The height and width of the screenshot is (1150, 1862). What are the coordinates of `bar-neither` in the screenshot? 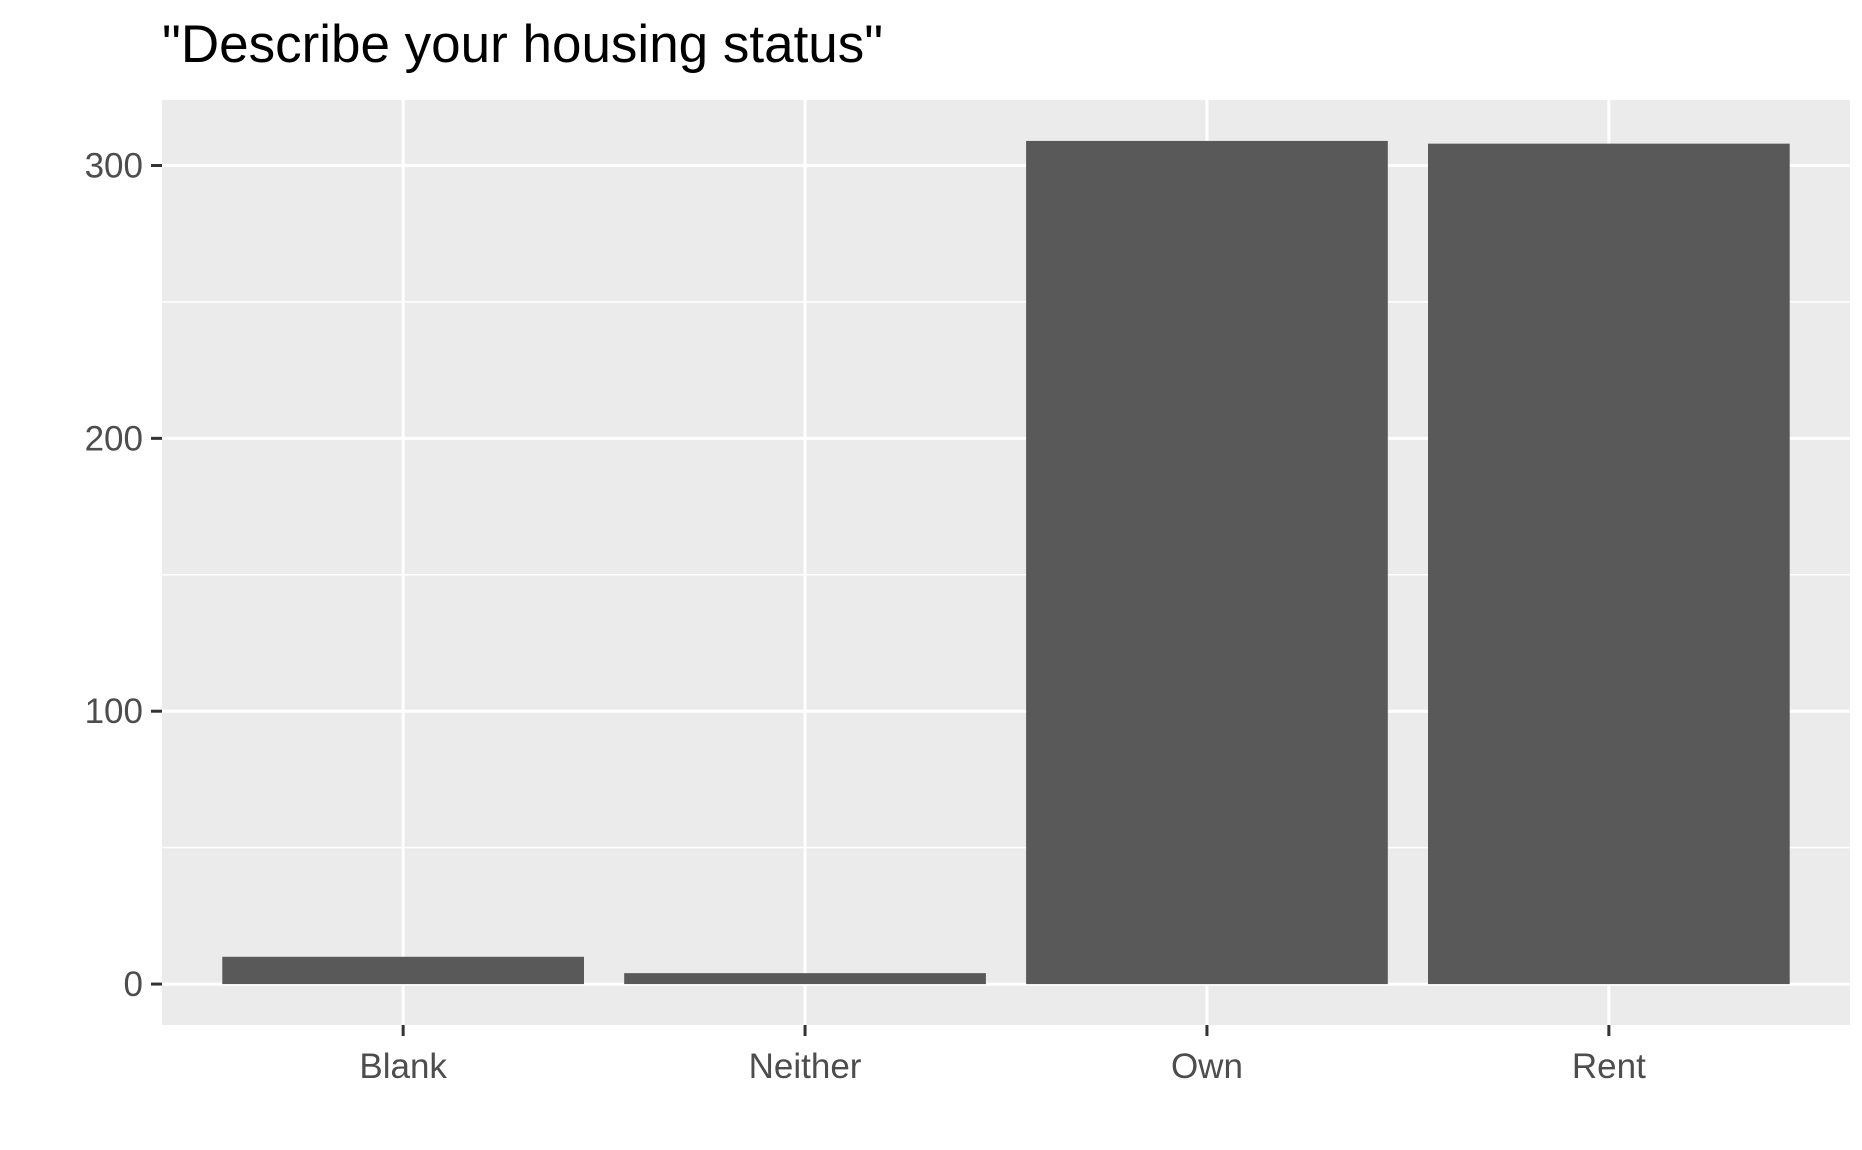 It's located at (805, 979).